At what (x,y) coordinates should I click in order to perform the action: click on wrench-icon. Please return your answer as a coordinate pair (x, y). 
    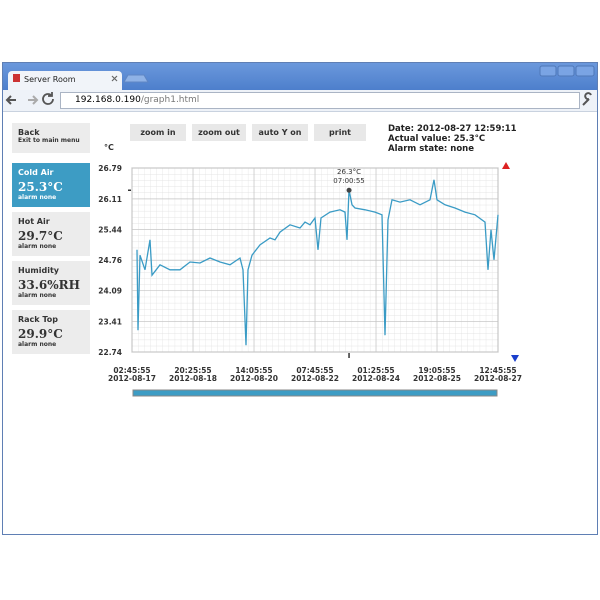
    Looking at the image, I should click on (587, 99).